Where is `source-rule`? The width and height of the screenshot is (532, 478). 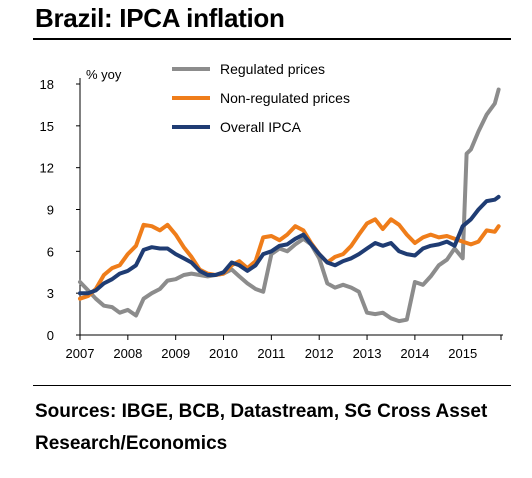
source-rule is located at coordinates (272, 385).